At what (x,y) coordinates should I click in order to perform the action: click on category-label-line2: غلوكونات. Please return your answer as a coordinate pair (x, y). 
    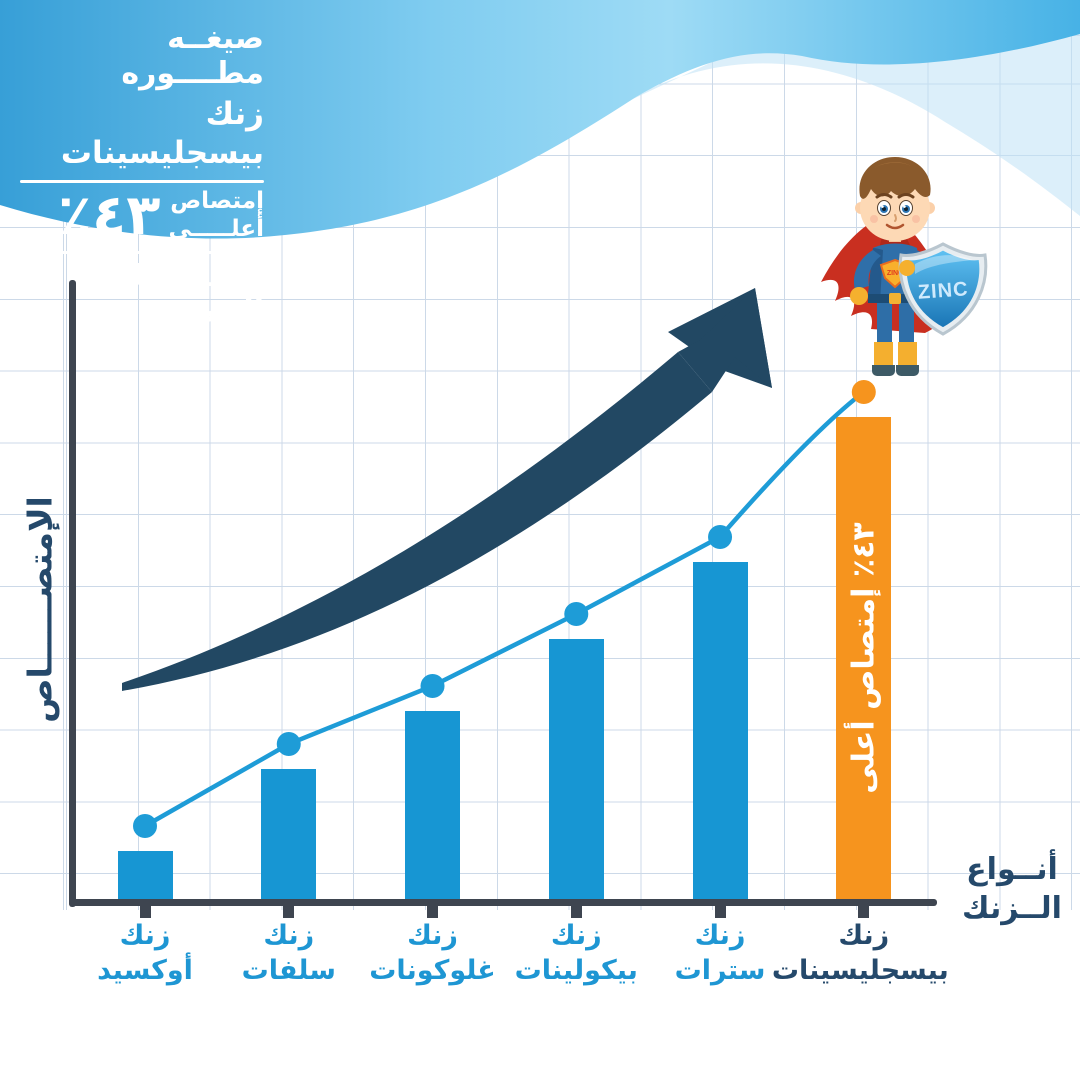
    Looking at the image, I should click on (432, 971).